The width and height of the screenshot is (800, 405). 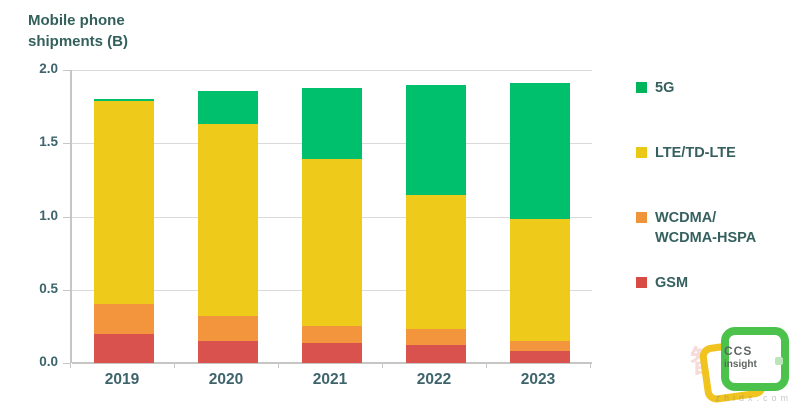 What do you see at coordinates (779, 361) in the screenshot?
I see `logo-camera-dot-icon` at bounding box center [779, 361].